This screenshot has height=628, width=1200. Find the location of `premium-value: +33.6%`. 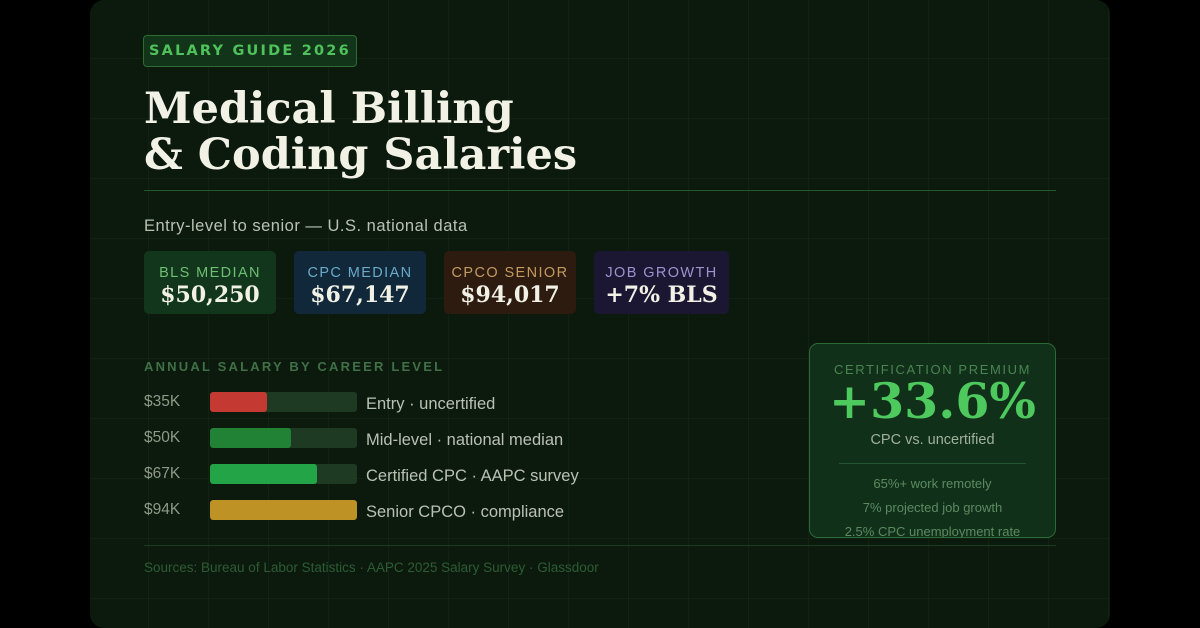

premium-value: +33.6% is located at coordinates (932, 401).